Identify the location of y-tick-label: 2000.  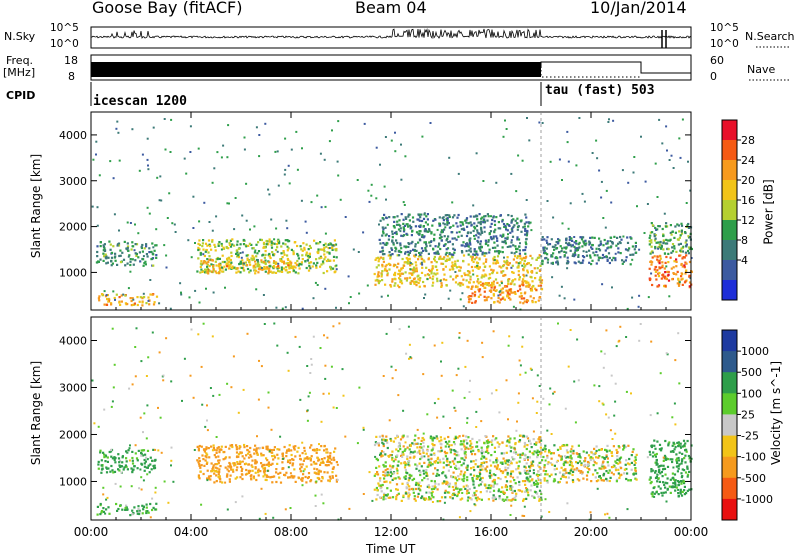
(73, 227).